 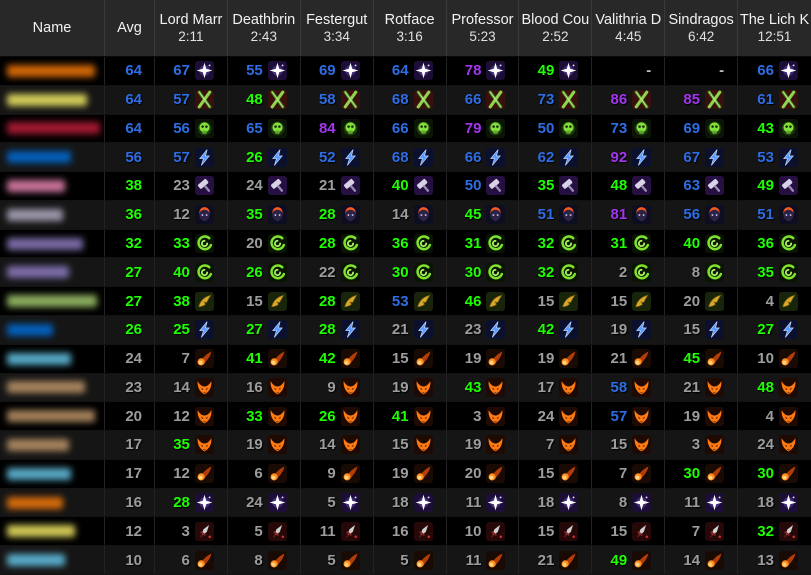 What do you see at coordinates (52, 473) in the screenshot?
I see `player-name-mage` at bounding box center [52, 473].